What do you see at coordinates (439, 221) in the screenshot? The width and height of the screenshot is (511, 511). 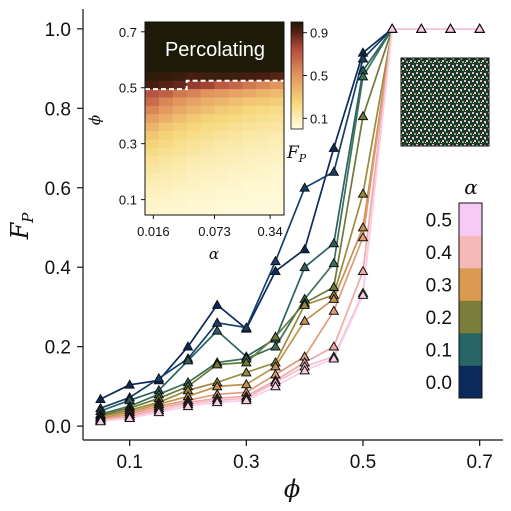 I see `alpha-colorbar-tick: 0.5` at bounding box center [439, 221].